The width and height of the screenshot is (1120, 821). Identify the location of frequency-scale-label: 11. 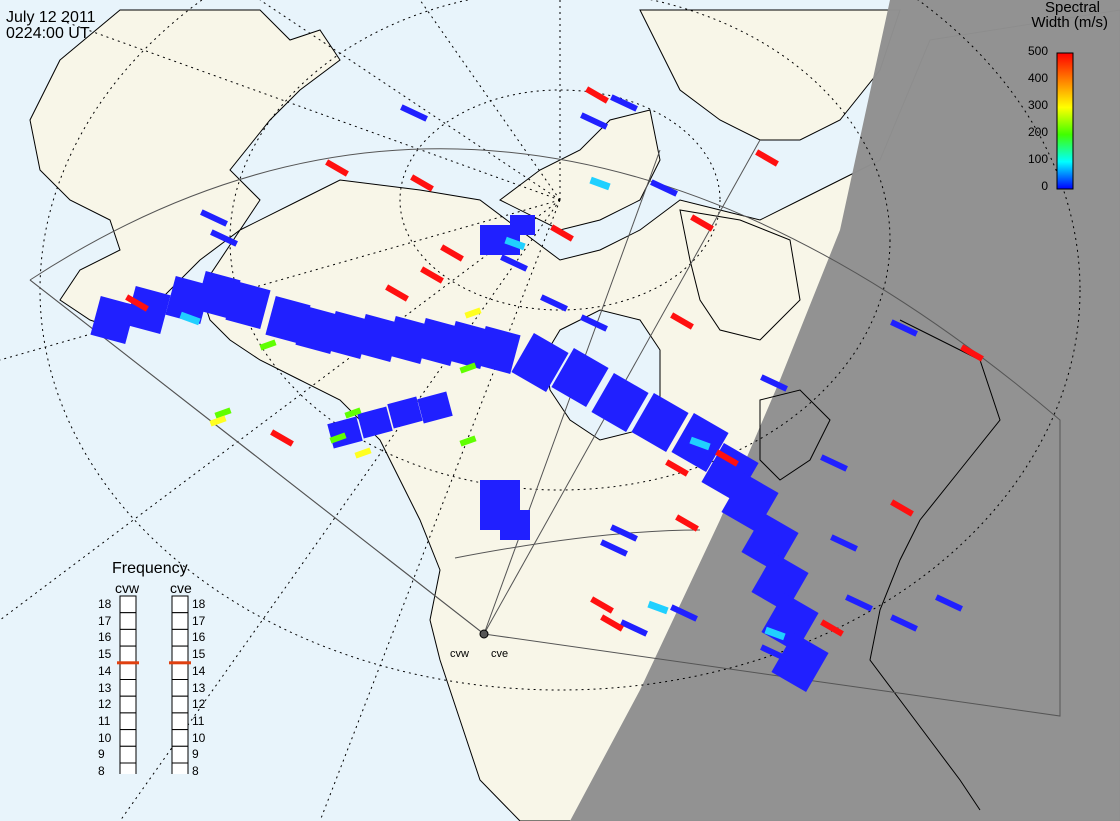
(198, 720).